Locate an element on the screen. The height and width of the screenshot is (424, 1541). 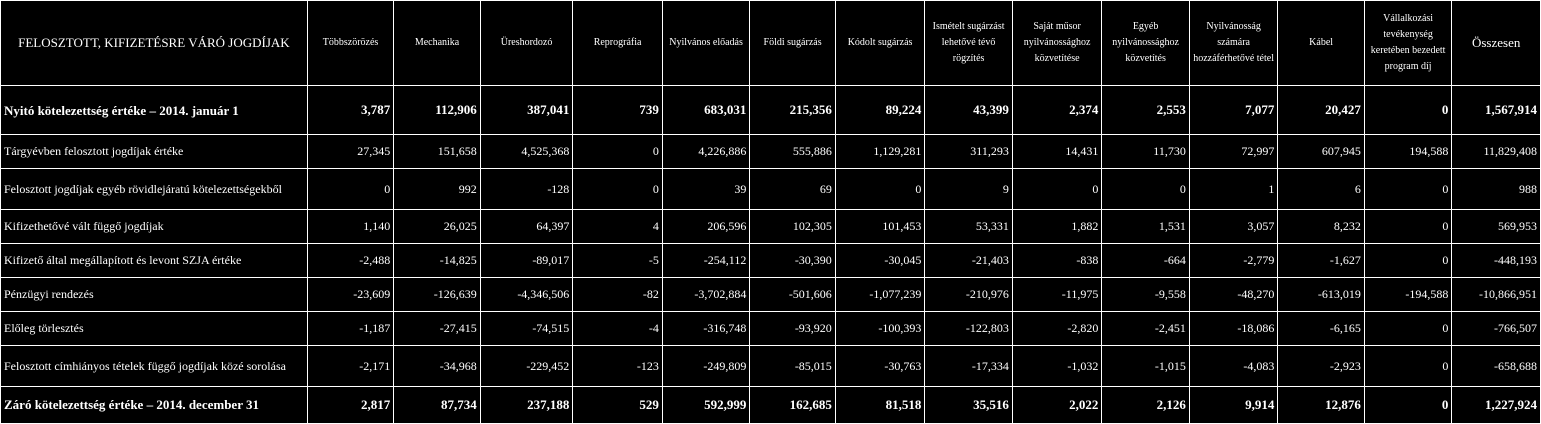
table-cell: 2,817 is located at coordinates (350, 405).